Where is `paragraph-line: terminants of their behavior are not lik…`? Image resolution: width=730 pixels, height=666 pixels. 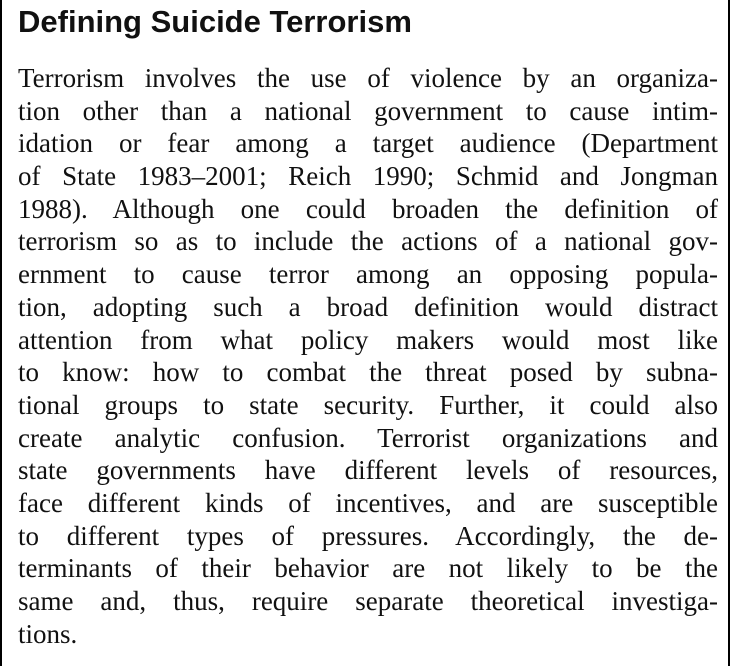 paragraph-line: terminants of their behavior are not lik… is located at coordinates (368, 568).